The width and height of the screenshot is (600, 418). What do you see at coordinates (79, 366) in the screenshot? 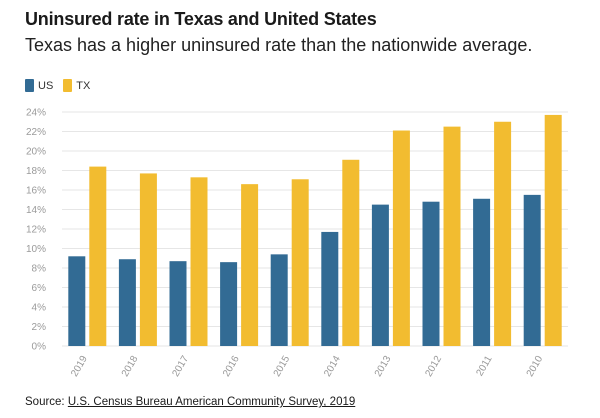
I see `x-tick-label: 2019` at bounding box center [79, 366].